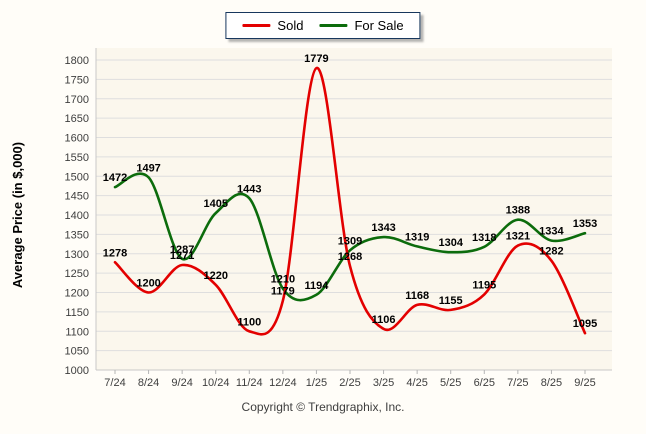 This screenshot has height=434, width=646. What do you see at coordinates (585, 324) in the screenshot?
I see `value-label: 1095` at bounding box center [585, 324].